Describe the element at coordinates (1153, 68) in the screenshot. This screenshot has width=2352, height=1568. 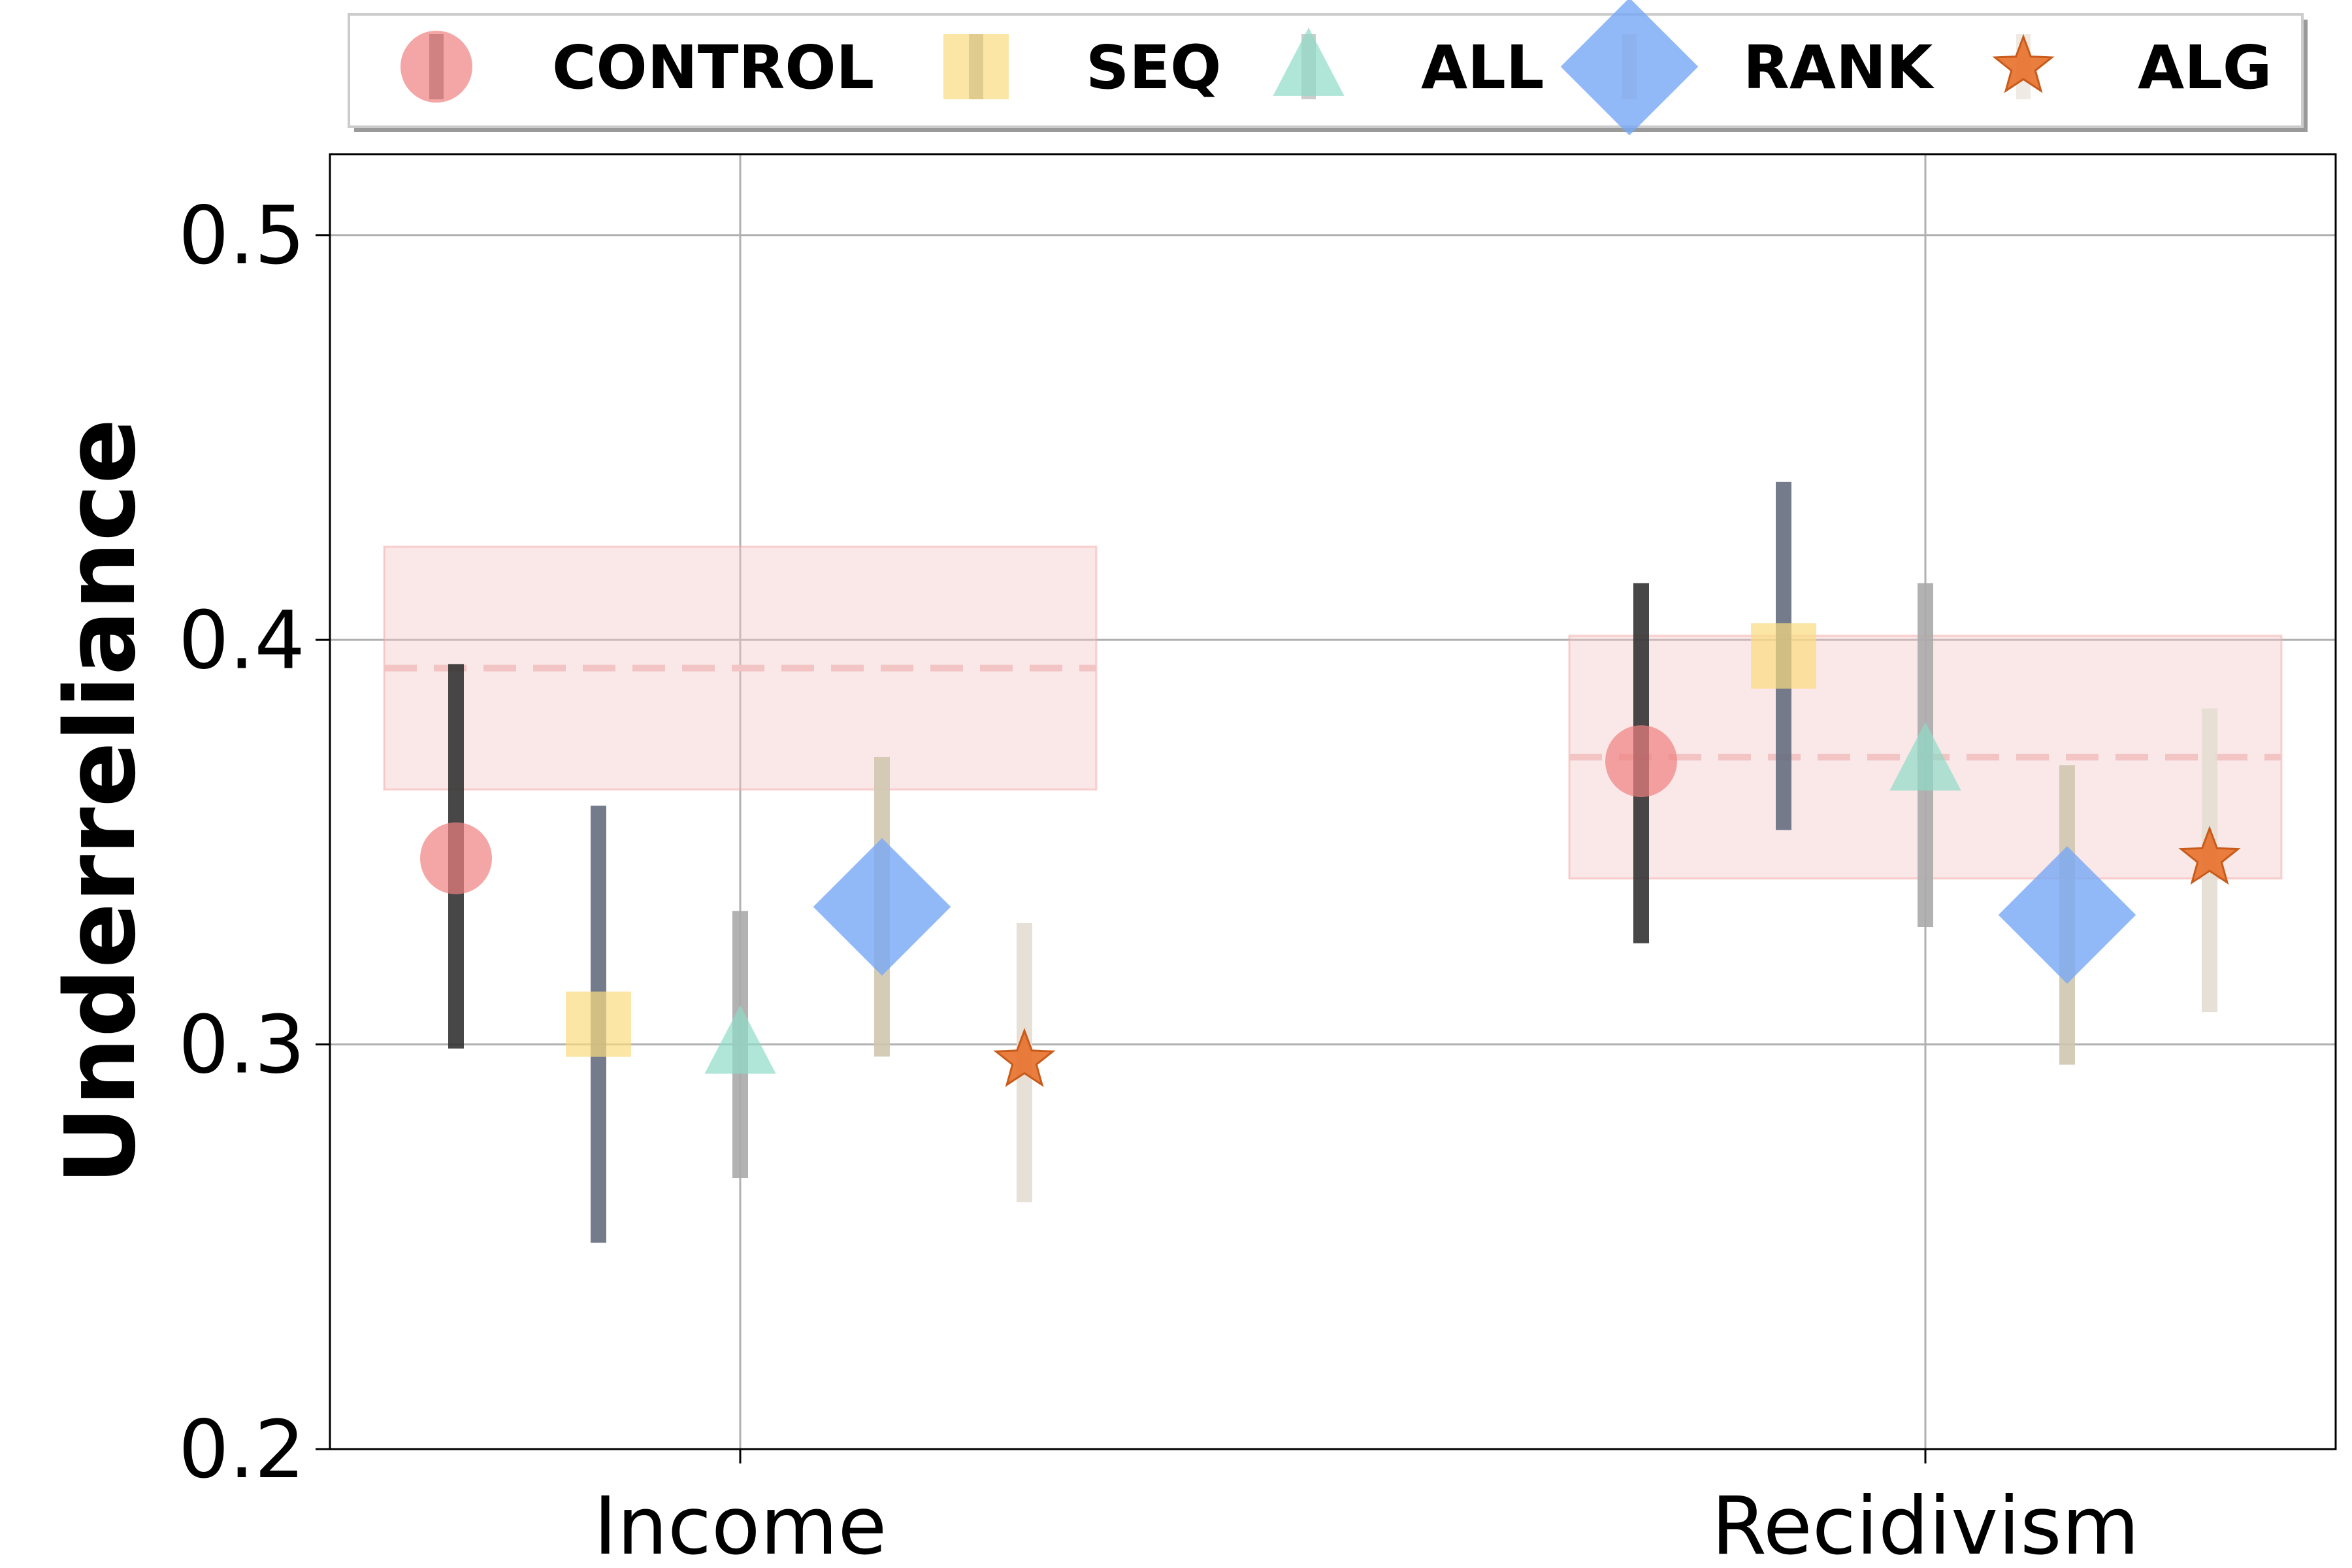
I see `legend-label-seq: SEQ` at that location.